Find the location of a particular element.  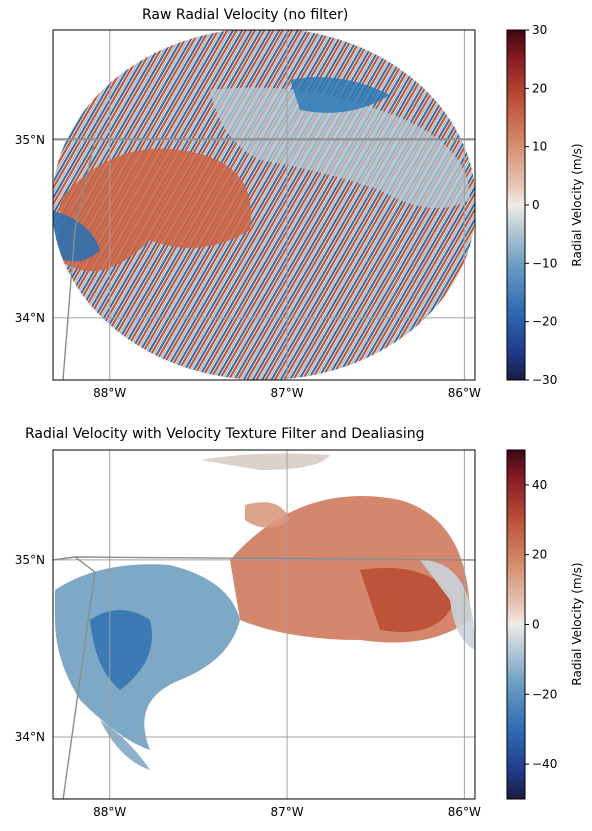

north-echo is located at coordinates (265, 461).